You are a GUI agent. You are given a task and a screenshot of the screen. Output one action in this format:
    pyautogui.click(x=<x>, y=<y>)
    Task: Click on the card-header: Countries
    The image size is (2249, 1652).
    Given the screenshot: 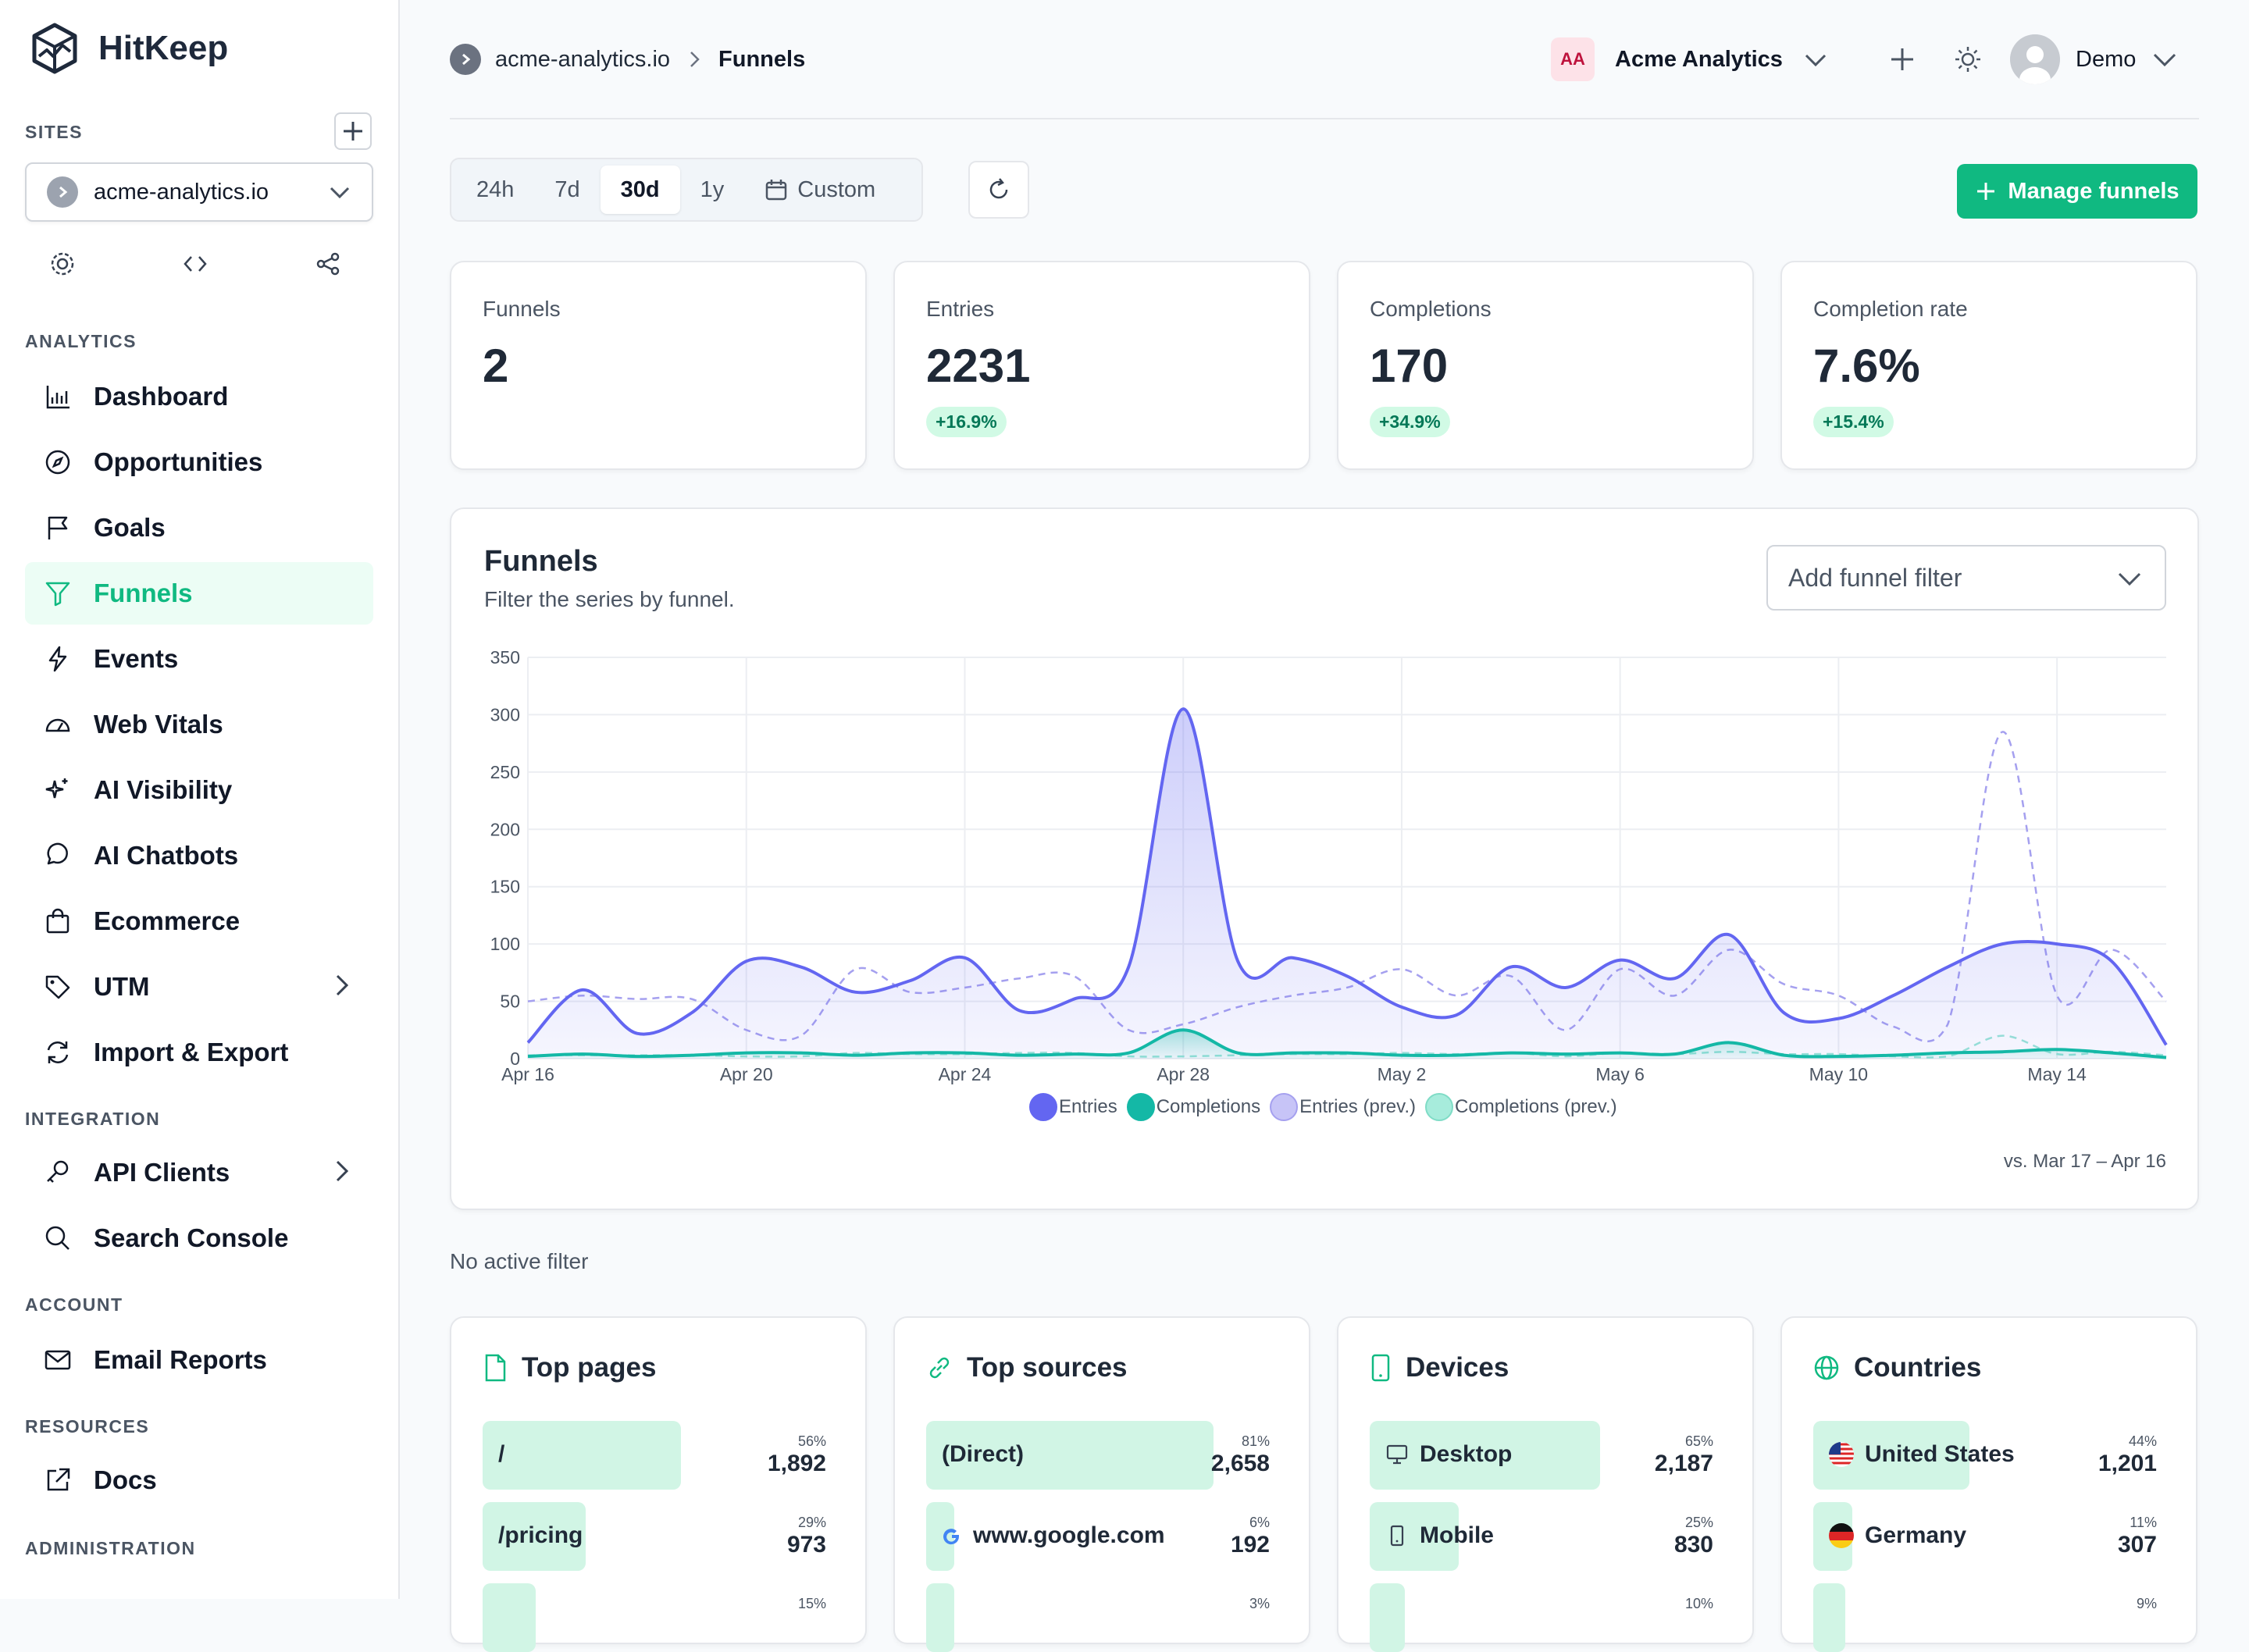 What is the action you would take?
    pyautogui.click(x=1897, y=1367)
    